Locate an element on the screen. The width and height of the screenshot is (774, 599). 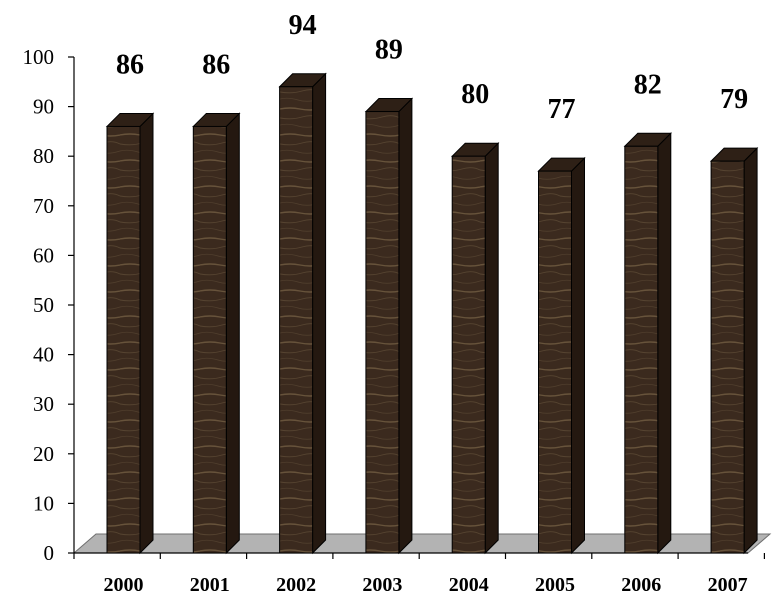
bar-2000 is located at coordinates (130, 333).